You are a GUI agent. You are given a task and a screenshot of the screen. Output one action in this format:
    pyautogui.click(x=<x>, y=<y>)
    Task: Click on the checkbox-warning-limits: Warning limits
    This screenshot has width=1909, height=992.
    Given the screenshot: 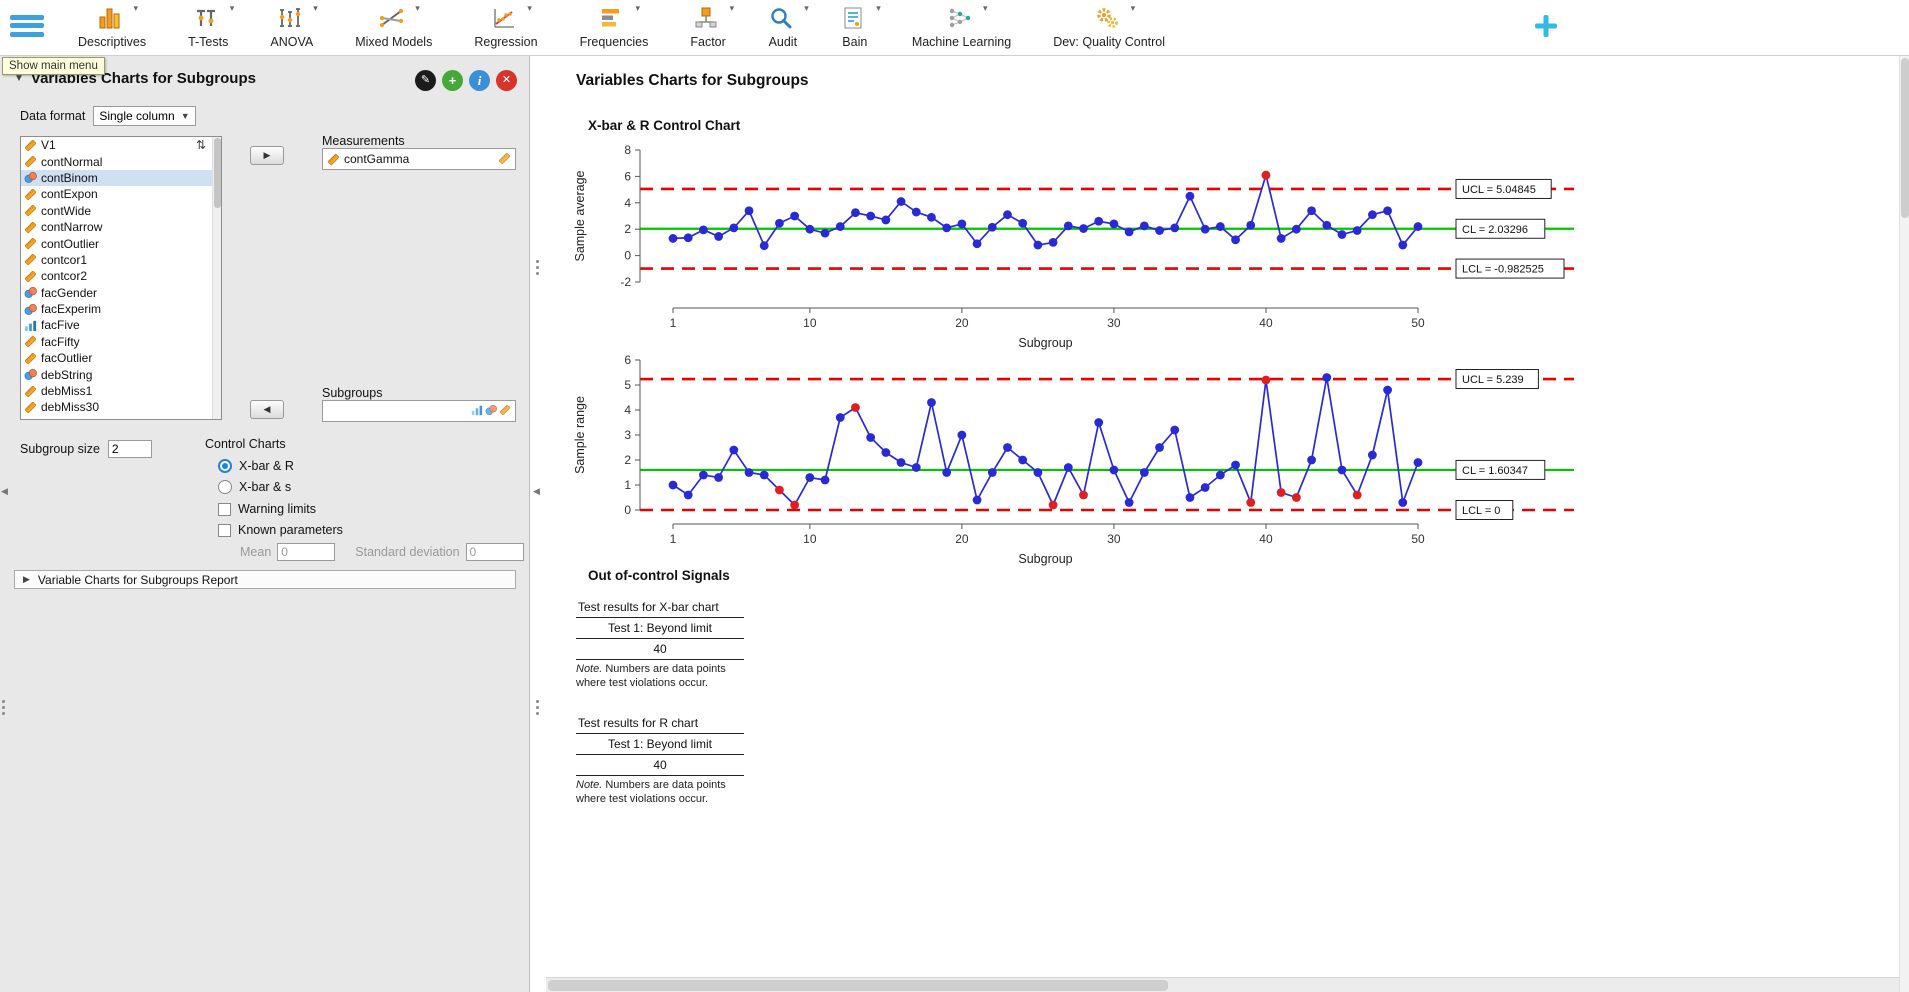 What is the action you would take?
    pyautogui.click(x=267, y=509)
    